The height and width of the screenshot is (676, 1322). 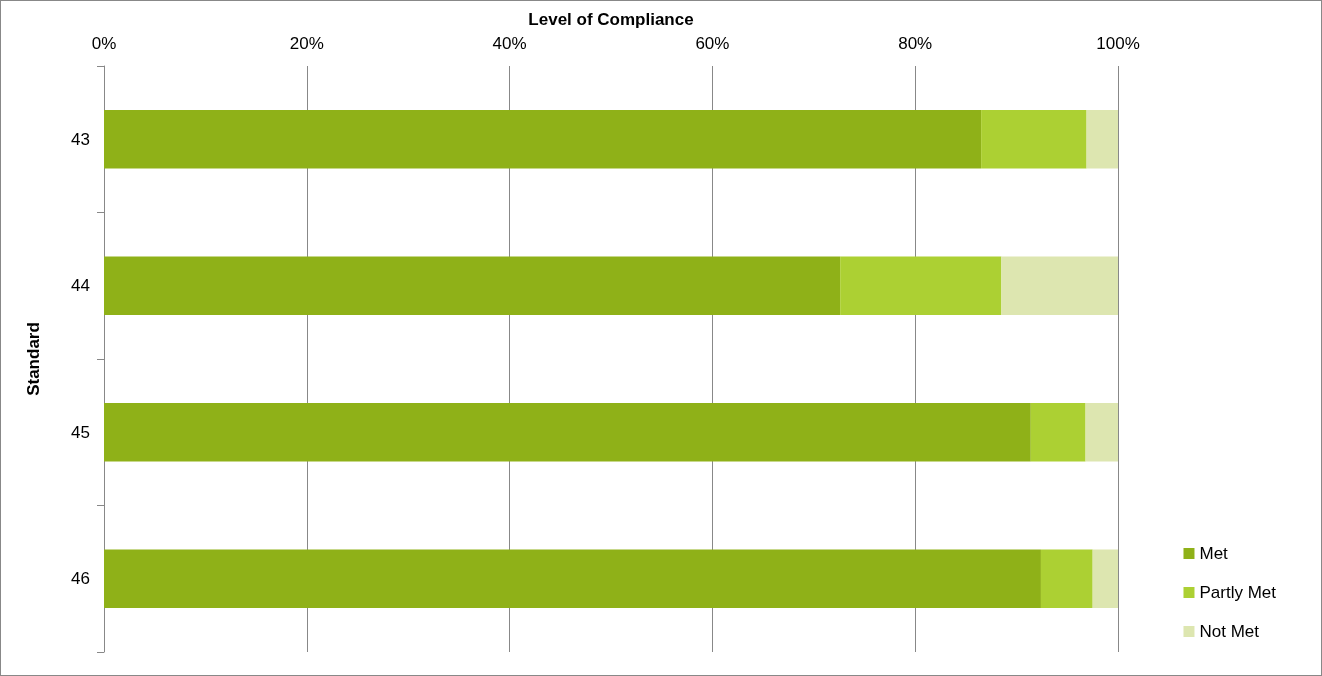 I want to click on y-axis-title: Standard, so click(x=33, y=359).